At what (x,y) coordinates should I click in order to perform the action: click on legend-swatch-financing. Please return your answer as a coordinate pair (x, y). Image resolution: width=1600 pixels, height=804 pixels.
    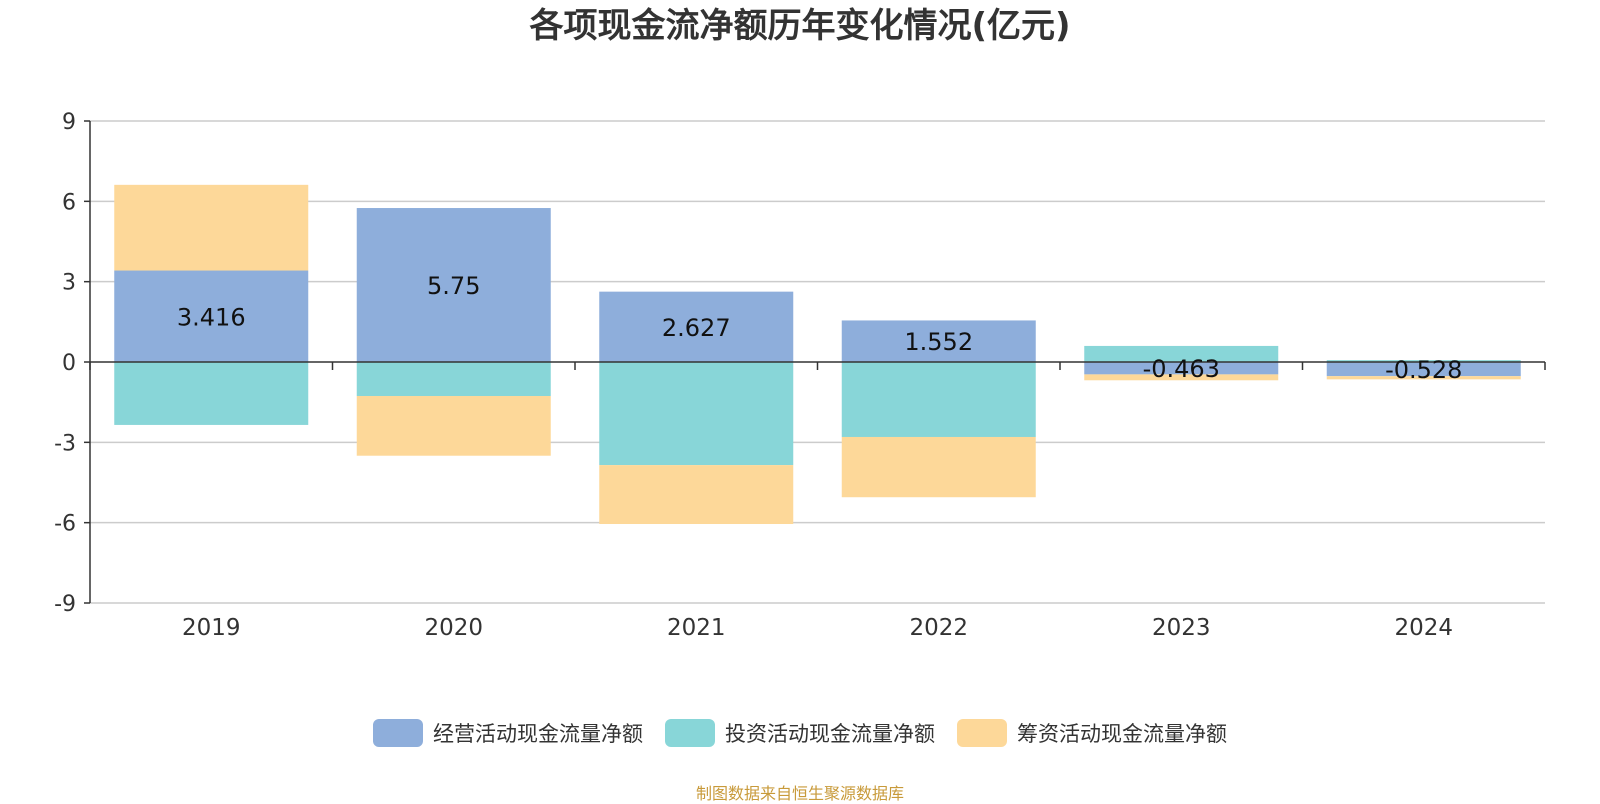
    Looking at the image, I should click on (982, 733).